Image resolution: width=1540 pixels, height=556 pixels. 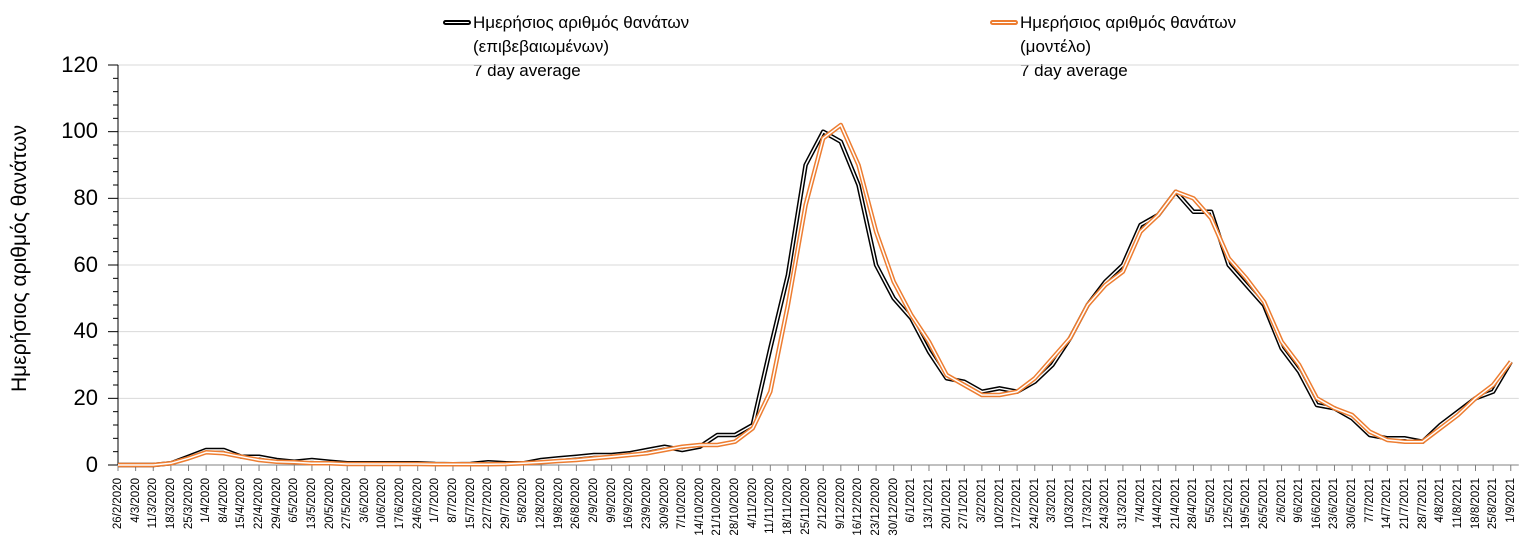 I want to click on x-tick-label: 8/7/2020, so click(x=452, y=500).